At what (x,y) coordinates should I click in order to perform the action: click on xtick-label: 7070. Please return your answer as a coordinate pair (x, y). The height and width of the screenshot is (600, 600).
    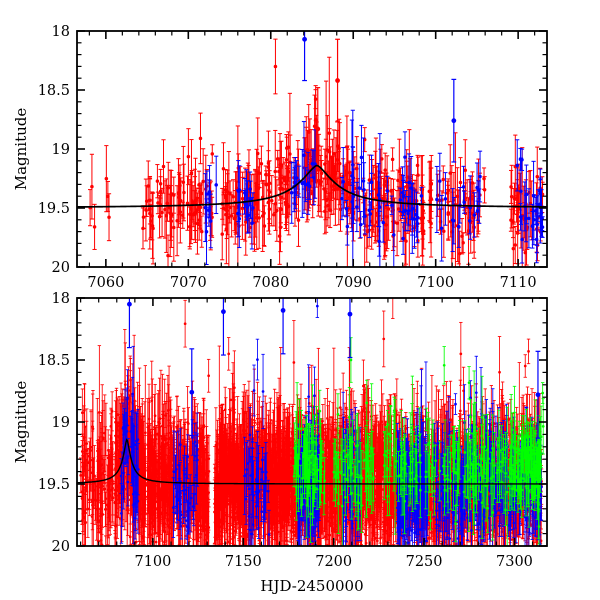
    Looking at the image, I should click on (188, 283).